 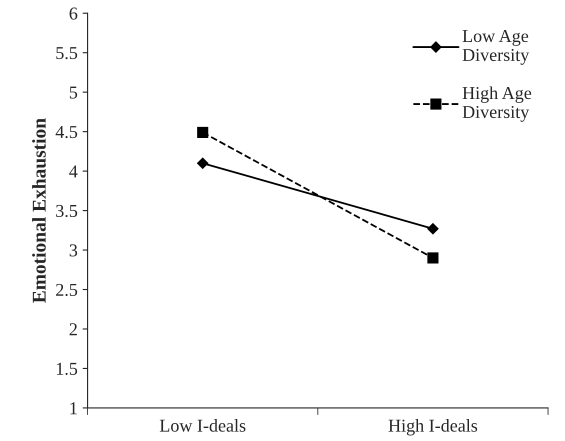 What do you see at coordinates (497, 104) in the screenshot?
I see `legend-label: High Age Diversity` at bounding box center [497, 104].